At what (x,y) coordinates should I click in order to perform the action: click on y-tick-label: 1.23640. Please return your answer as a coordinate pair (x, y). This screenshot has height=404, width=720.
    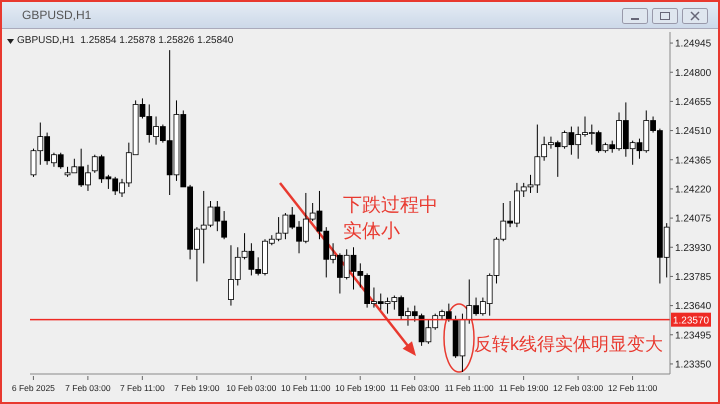
    Looking at the image, I should click on (693, 306).